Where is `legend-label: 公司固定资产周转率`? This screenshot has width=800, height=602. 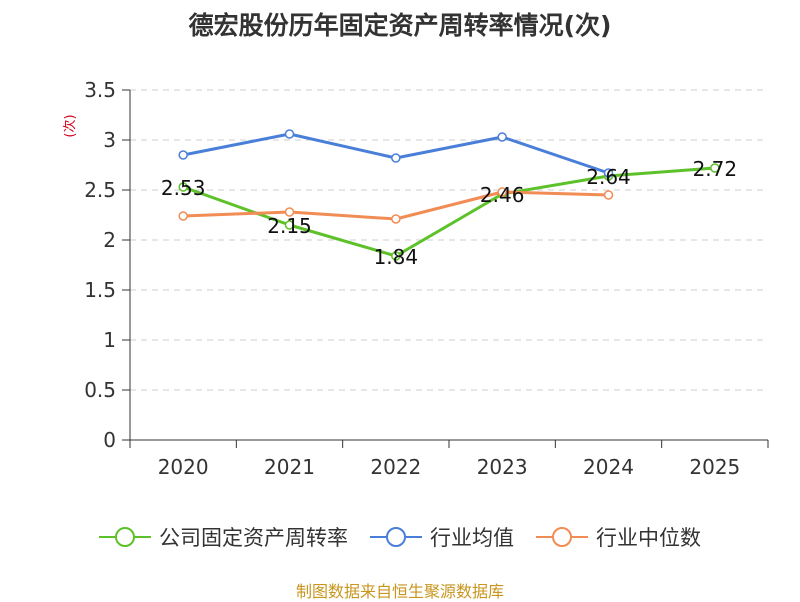
legend-label: 公司固定资产周转率 is located at coordinates (253, 538).